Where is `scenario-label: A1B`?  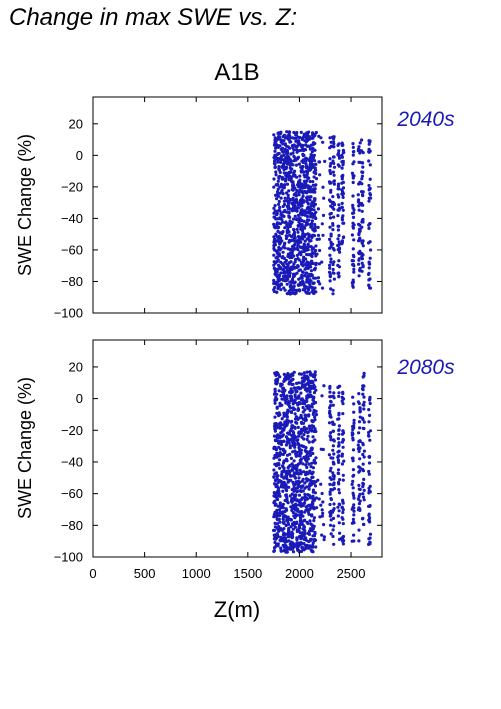
scenario-label: A1B is located at coordinates (236, 72).